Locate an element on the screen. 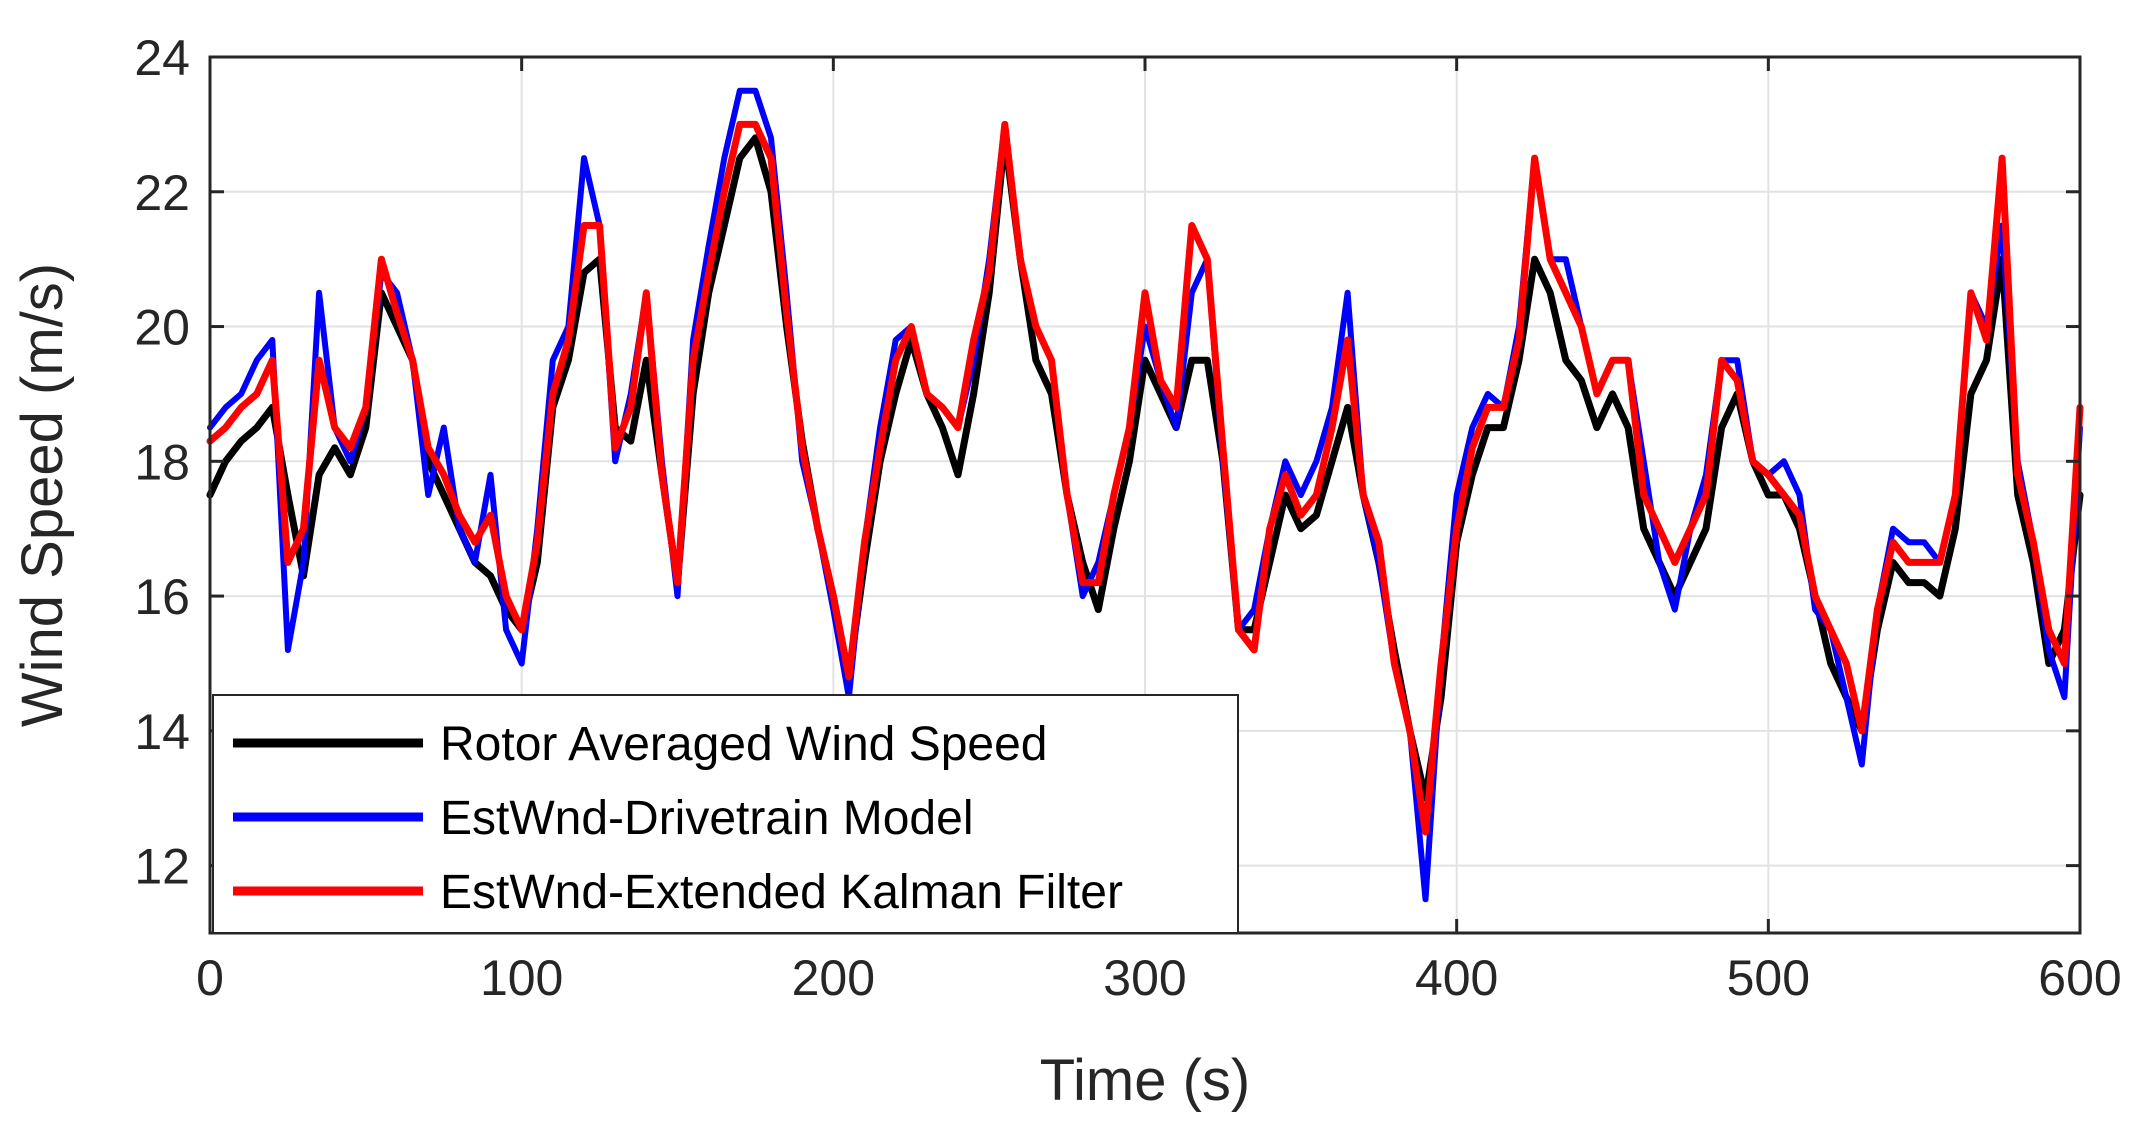 The height and width of the screenshot is (1133, 2138). legend-label-rotor-averaged: Rotor Averaged Wind Speed is located at coordinates (744, 744).